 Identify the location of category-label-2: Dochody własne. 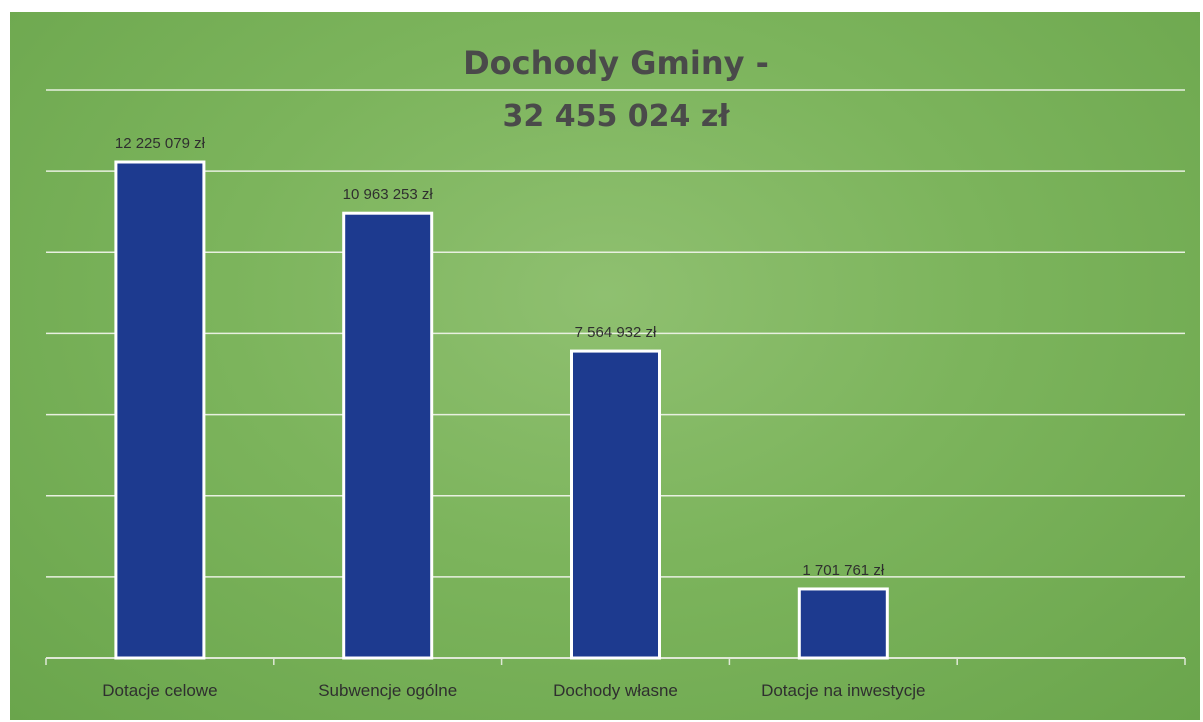
(615, 690).